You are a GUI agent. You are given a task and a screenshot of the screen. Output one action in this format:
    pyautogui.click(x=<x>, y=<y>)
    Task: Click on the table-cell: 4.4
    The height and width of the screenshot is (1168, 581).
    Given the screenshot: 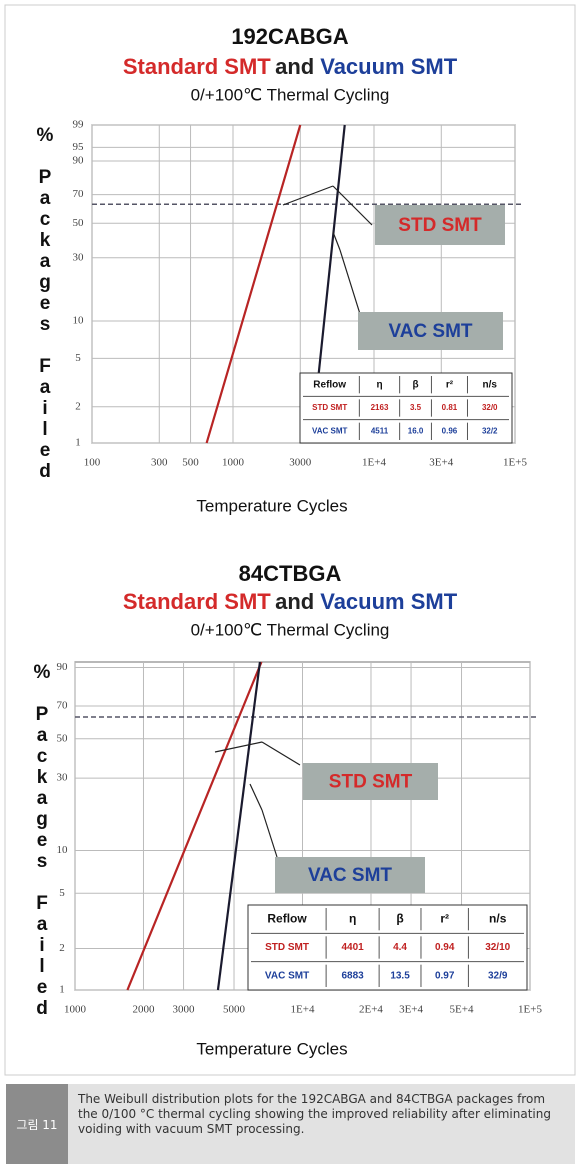 What is the action you would take?
    pyautogui.click(x=400, y=947)
    